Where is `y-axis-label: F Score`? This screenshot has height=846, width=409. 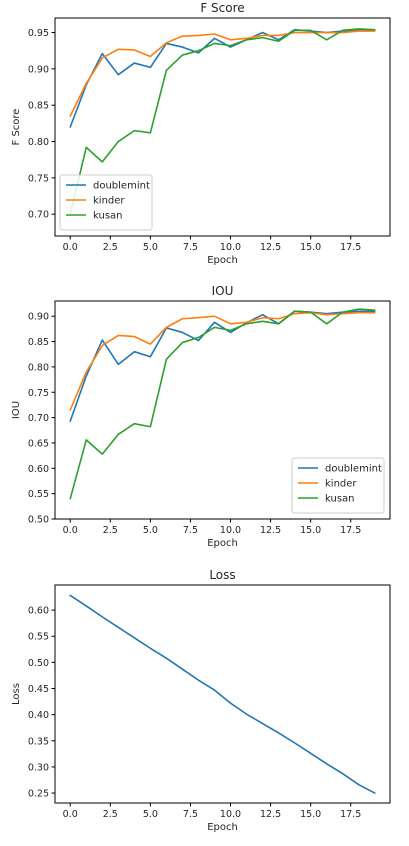 y-axis-label: F Score is located at coordinates (16, 127).